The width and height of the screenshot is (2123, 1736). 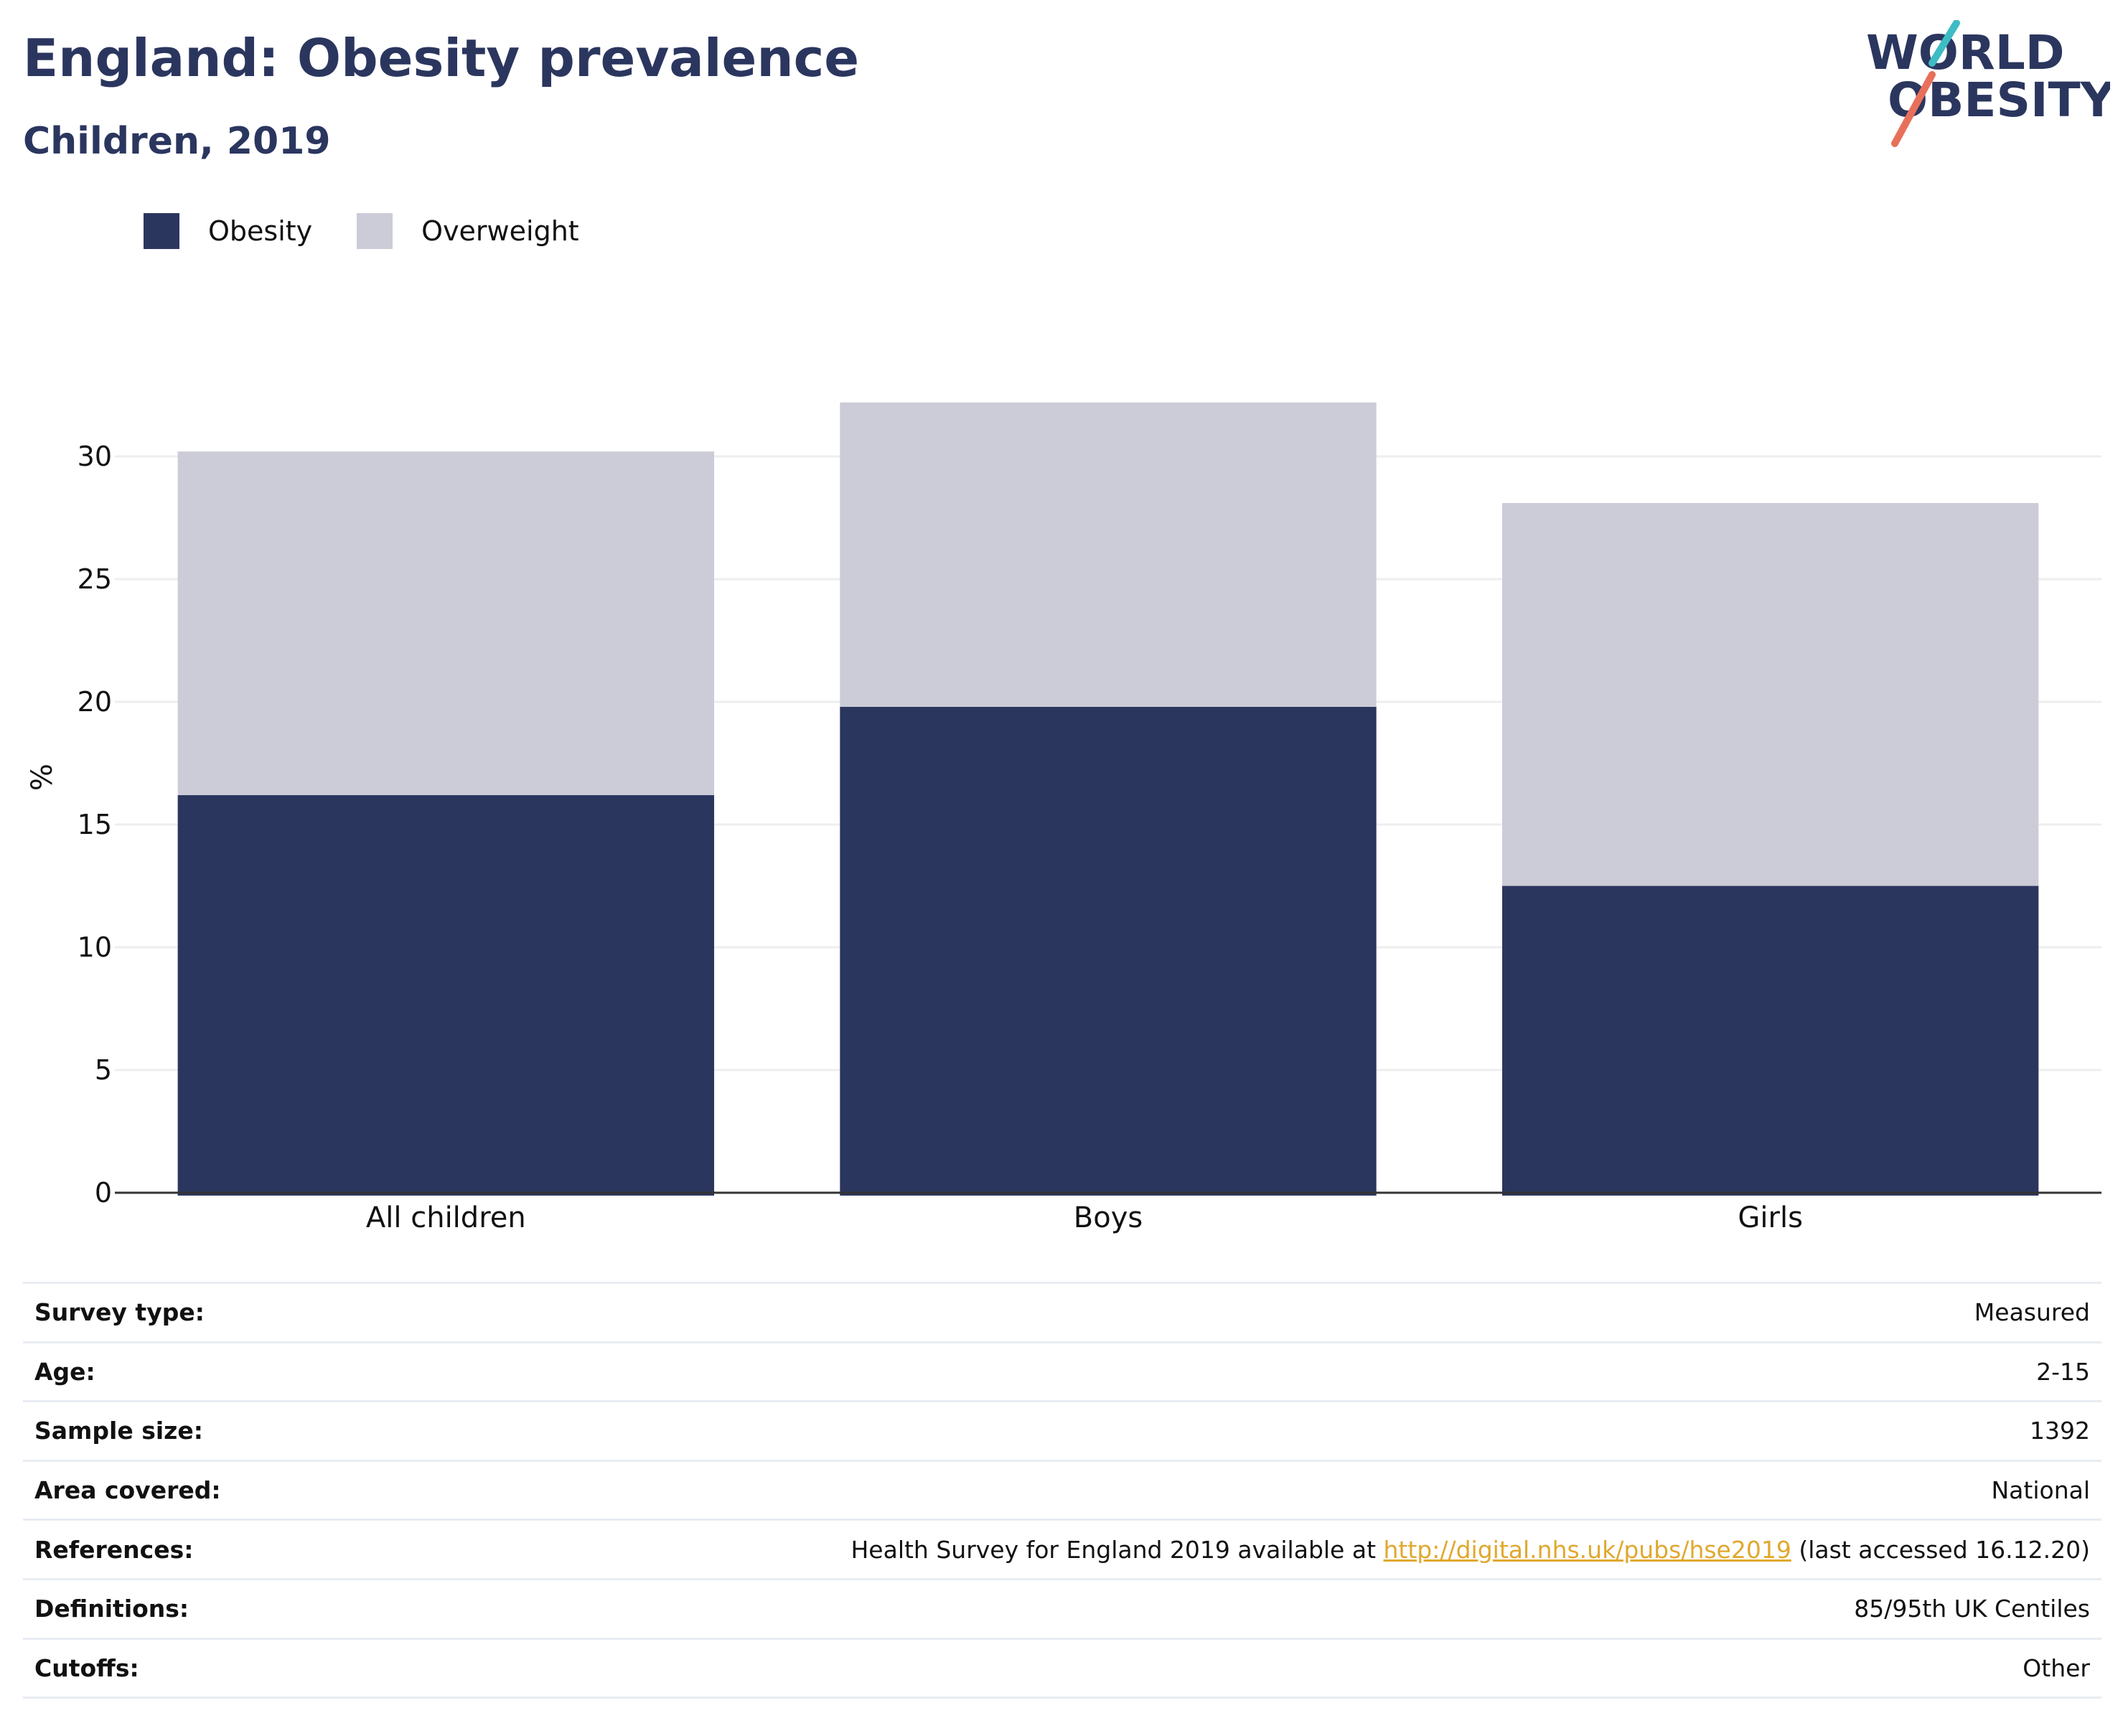 I want to click on info-value: National, so click(x=2040, y=1490).